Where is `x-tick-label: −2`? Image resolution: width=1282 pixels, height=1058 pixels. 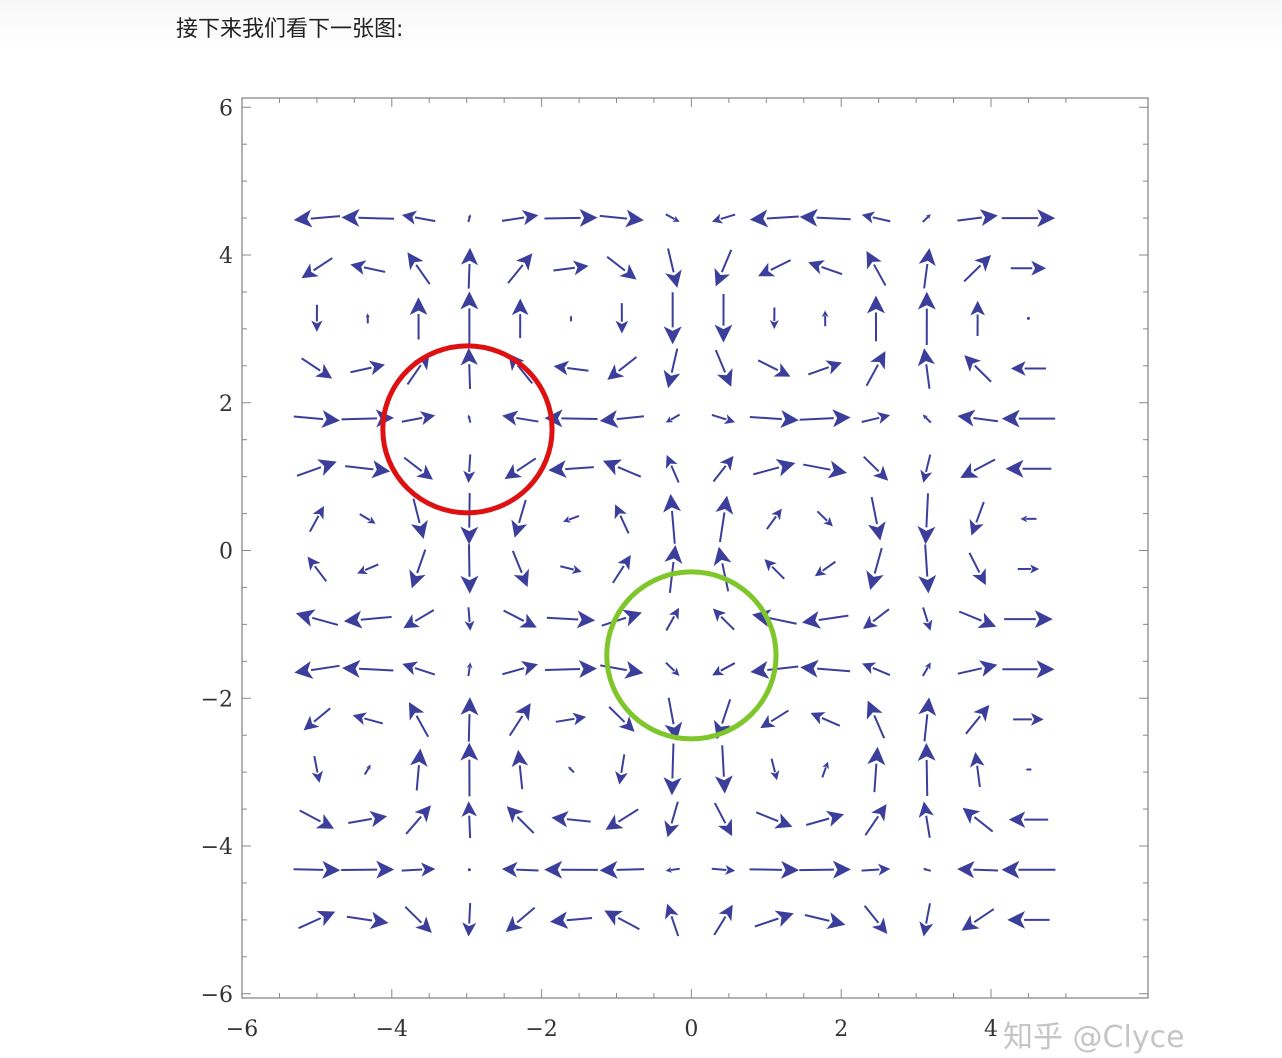 x-tick-label: −2 is located at coordinates (541, 1029).